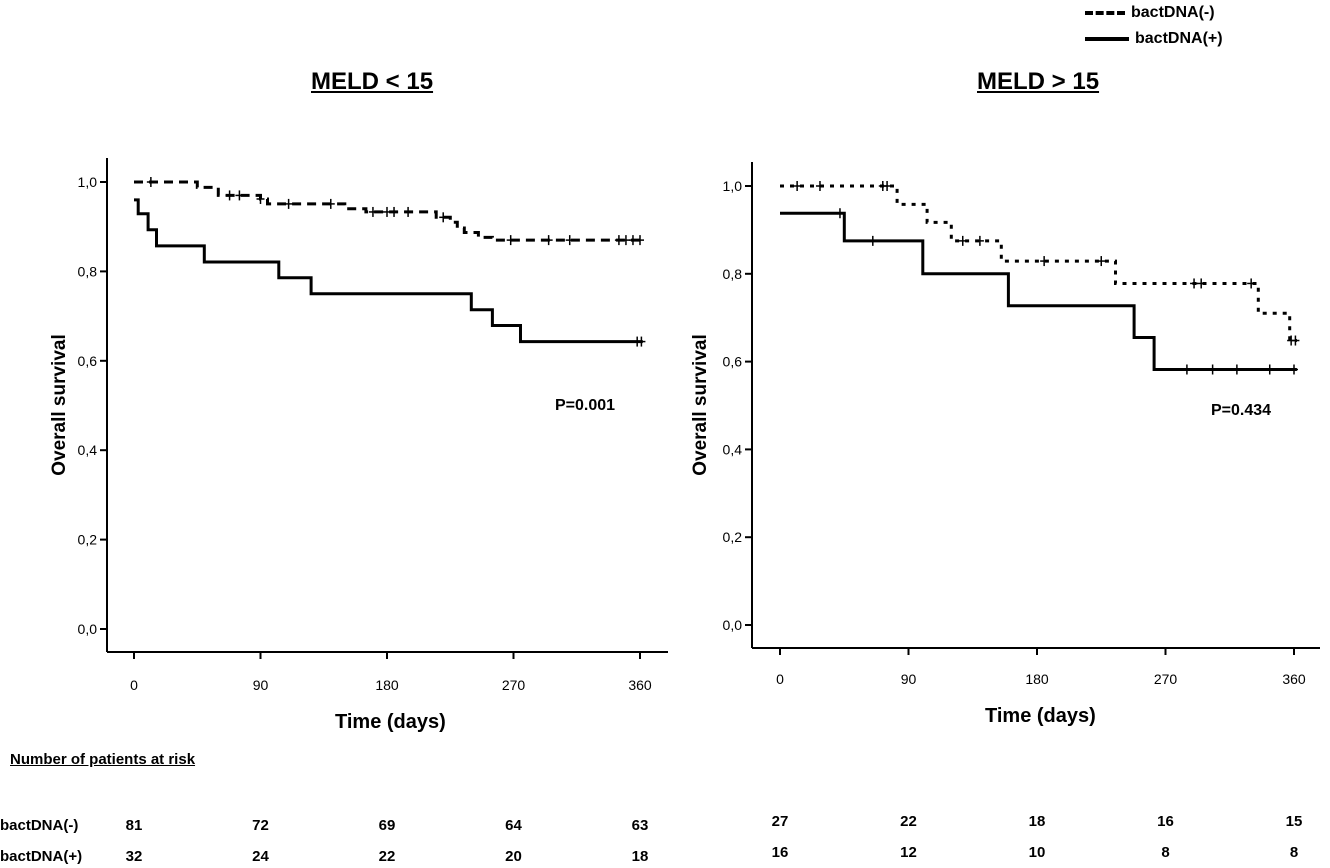 Image resolution: width=1330 pixels, height=868 pixels. Describe the element at coordinates (1038, 81) in the screenshot. I see `chart-title-right: MELD > 15` at that location.